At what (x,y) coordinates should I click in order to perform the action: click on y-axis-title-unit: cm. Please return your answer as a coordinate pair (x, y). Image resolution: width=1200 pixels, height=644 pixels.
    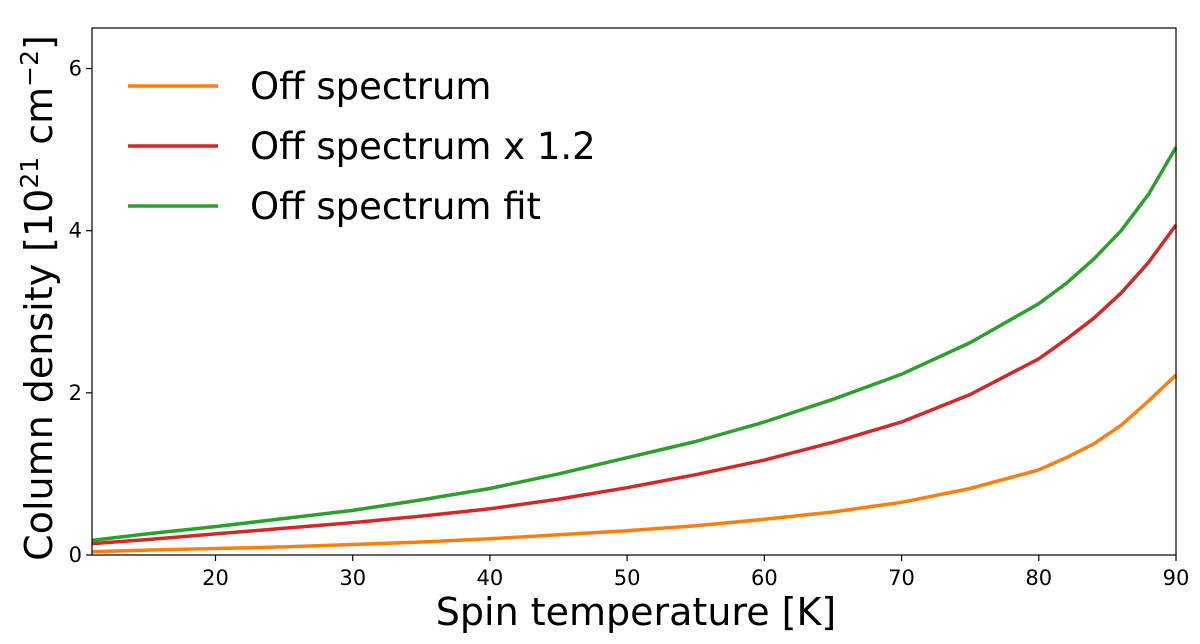
    Looking at the image, I should click on (39, 122).